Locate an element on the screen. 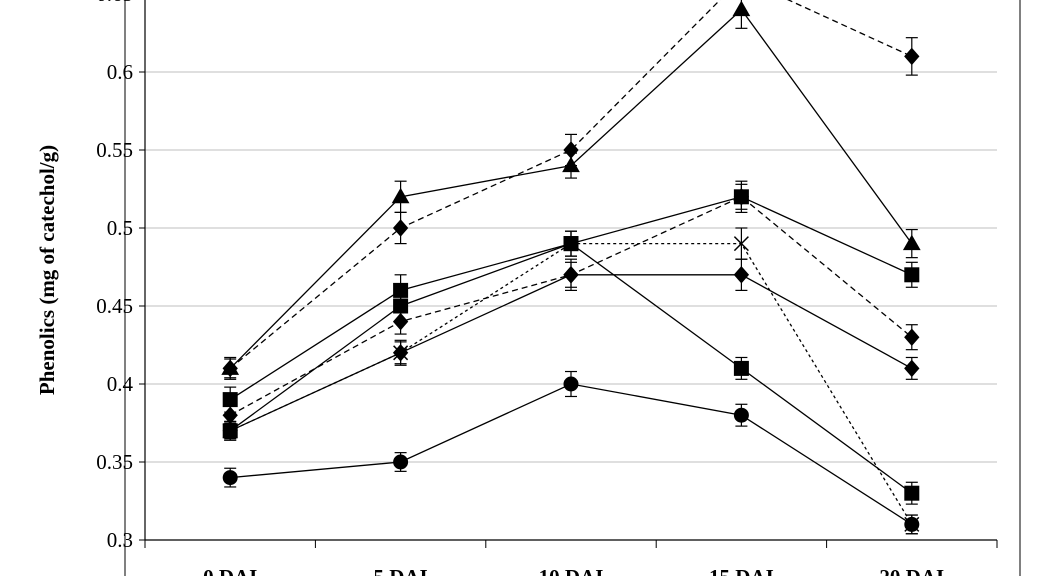  x-tick-label: 20 DAI is located at coordinates (911, 570).